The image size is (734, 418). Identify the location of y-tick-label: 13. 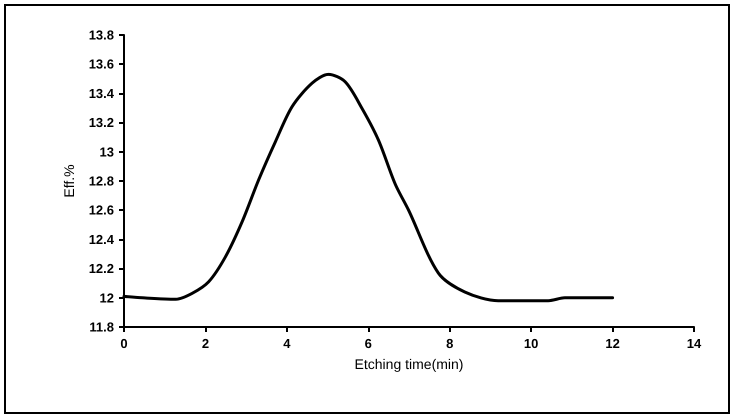
(107, 152).